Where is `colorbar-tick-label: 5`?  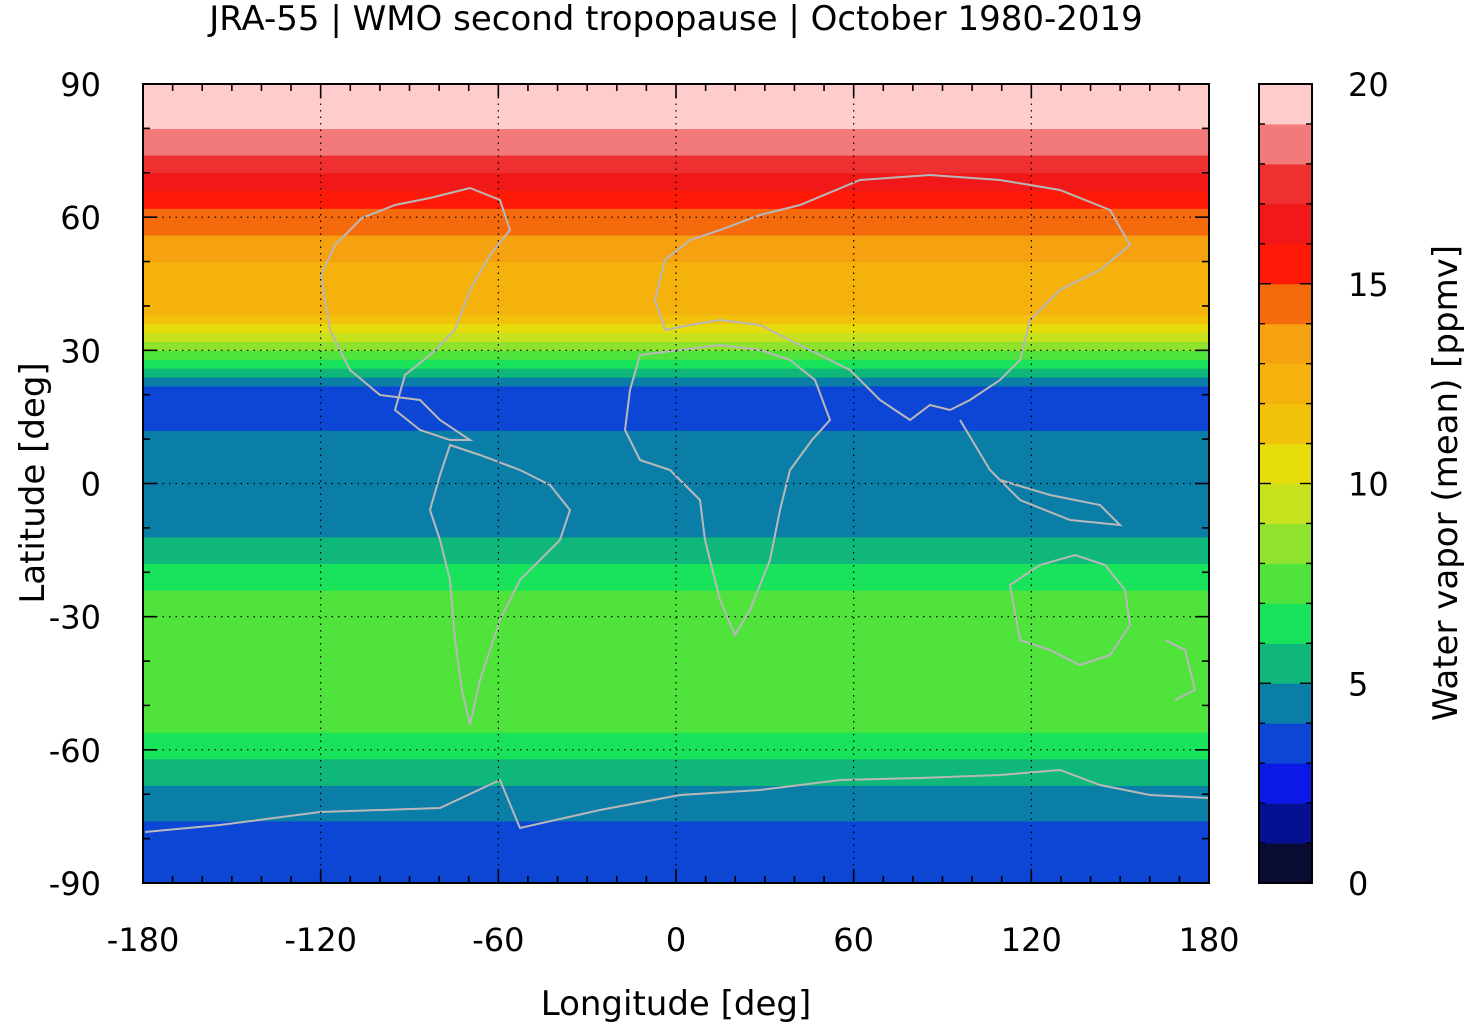 colorbar-tick-label: 5 is located at coordinates (1358, 684).